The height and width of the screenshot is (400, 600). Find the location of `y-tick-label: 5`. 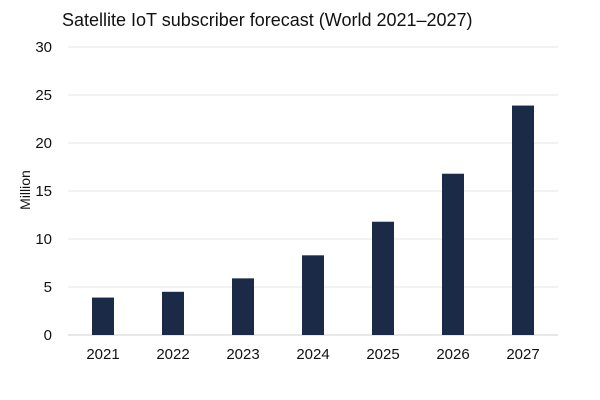

y-tick-label: 5 is located at coordinates (48, 287).